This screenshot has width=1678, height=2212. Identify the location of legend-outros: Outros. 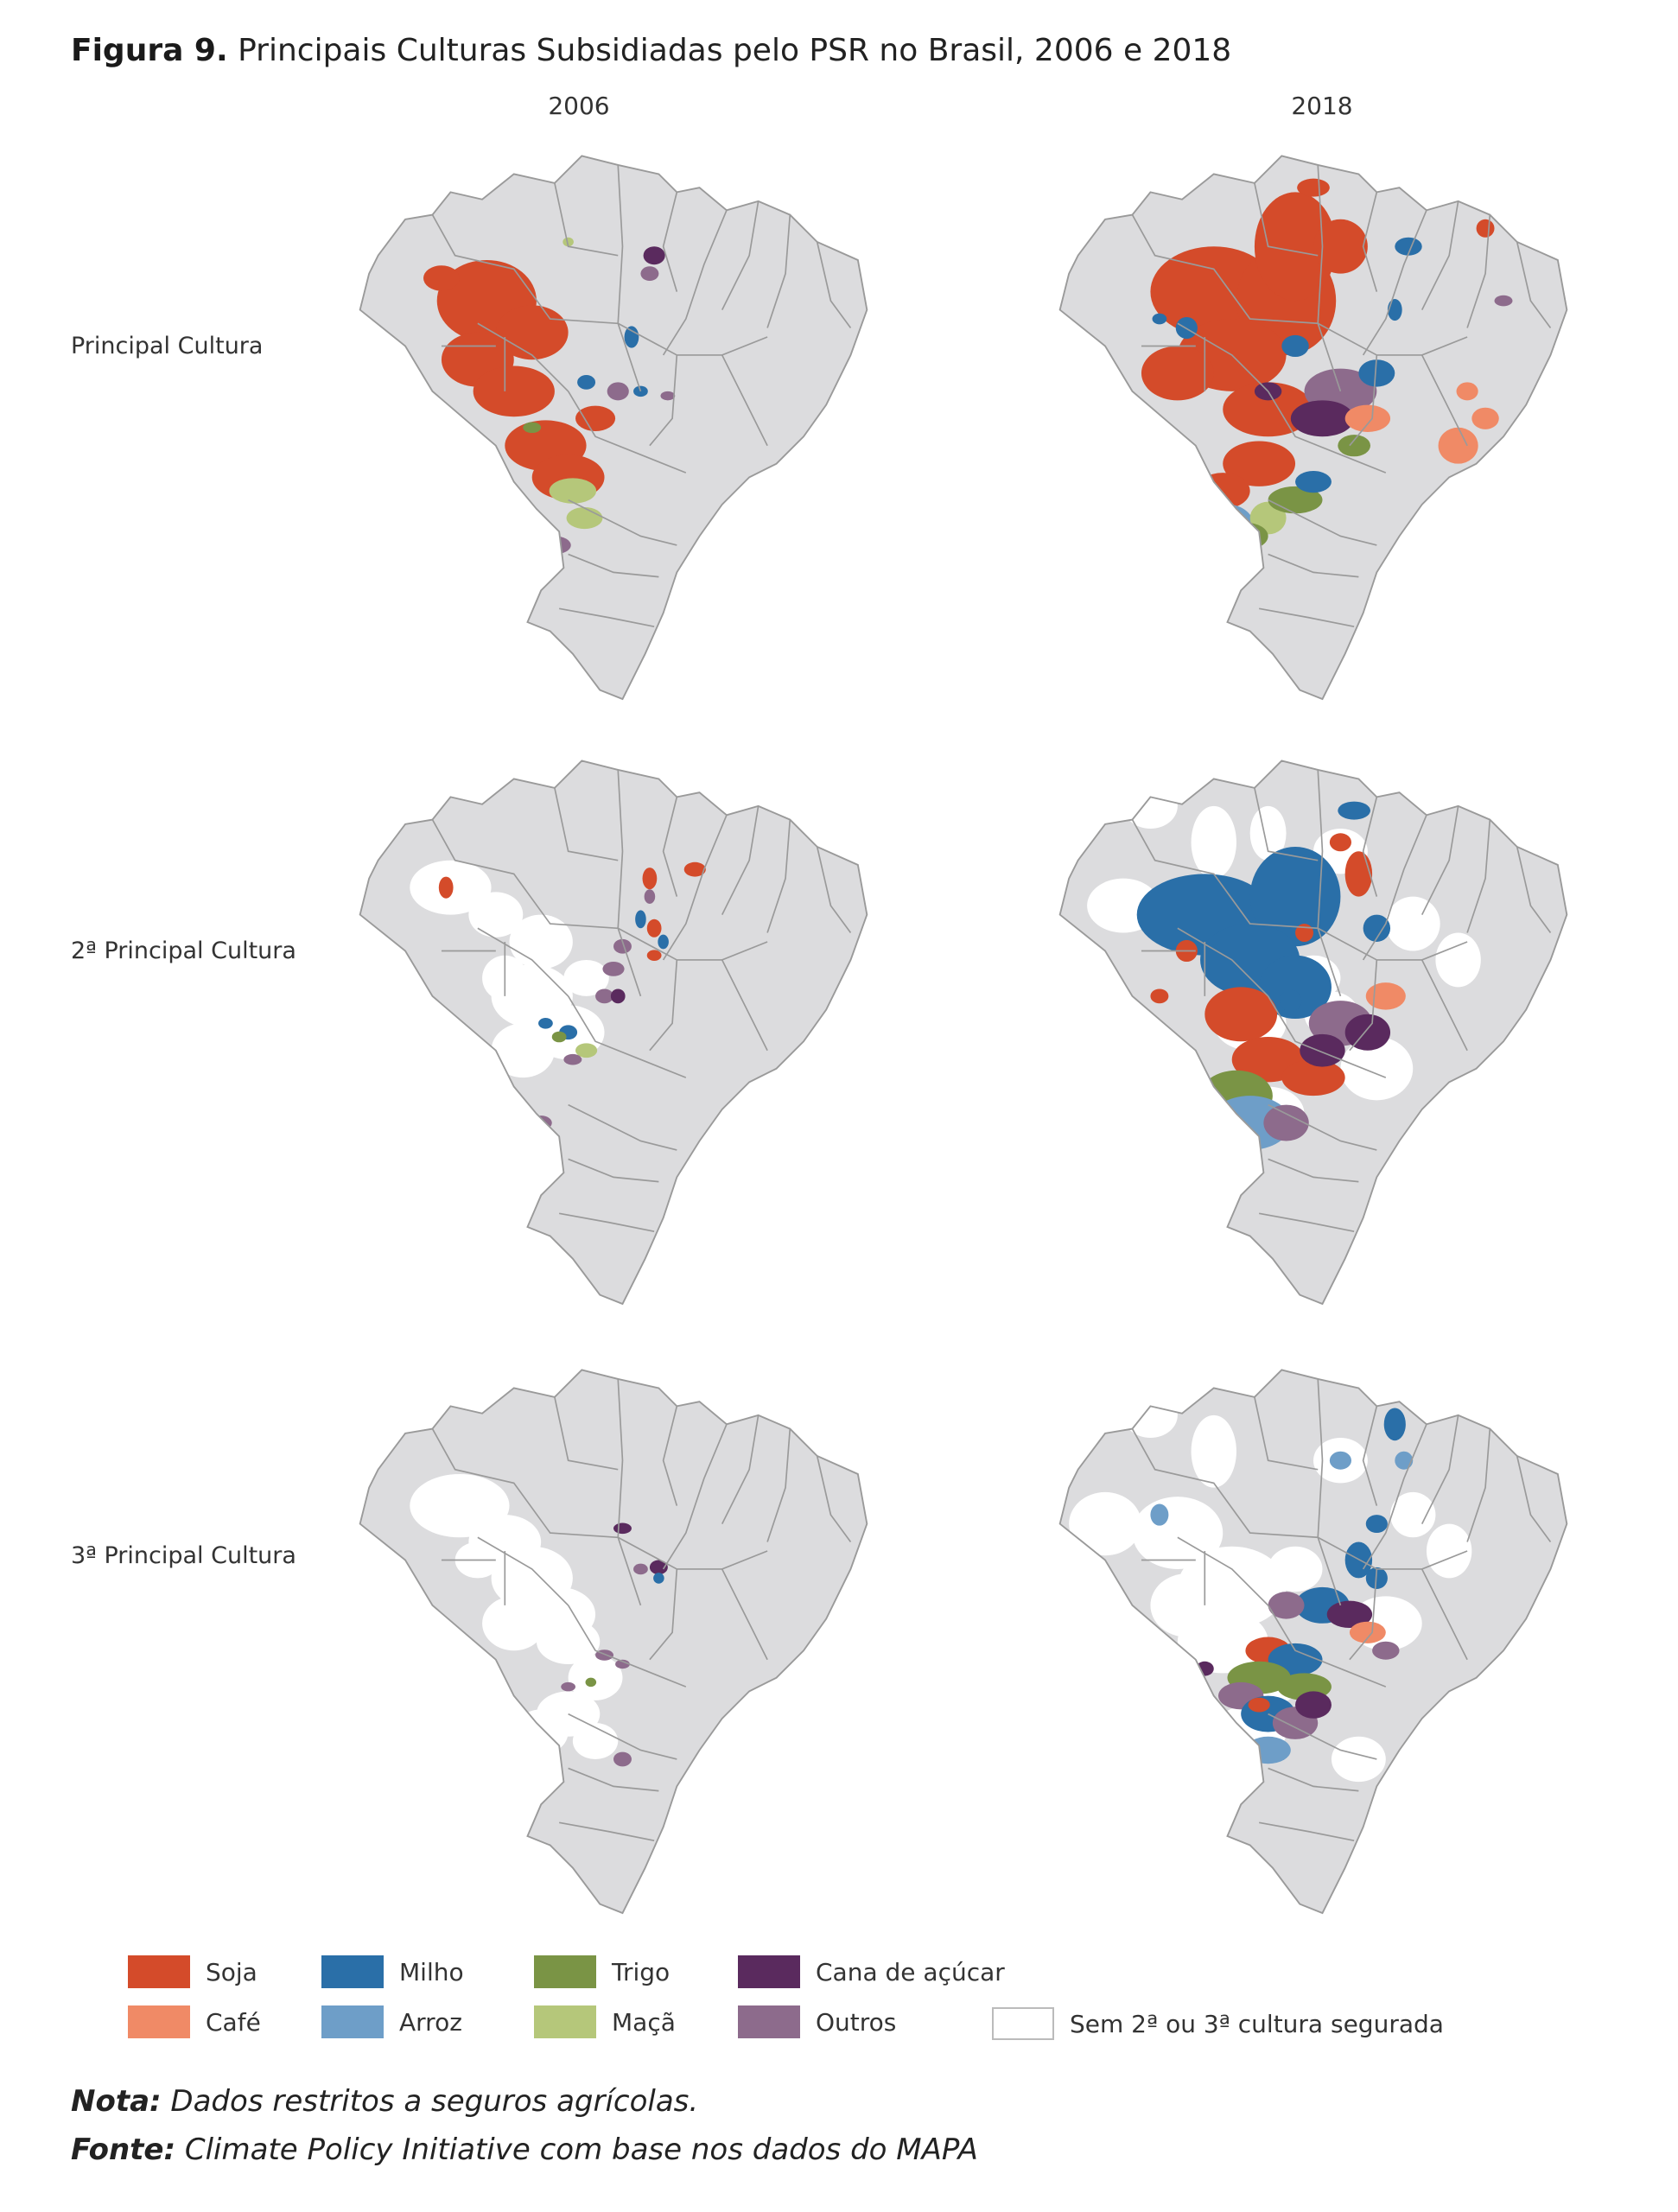
(817, 2022).